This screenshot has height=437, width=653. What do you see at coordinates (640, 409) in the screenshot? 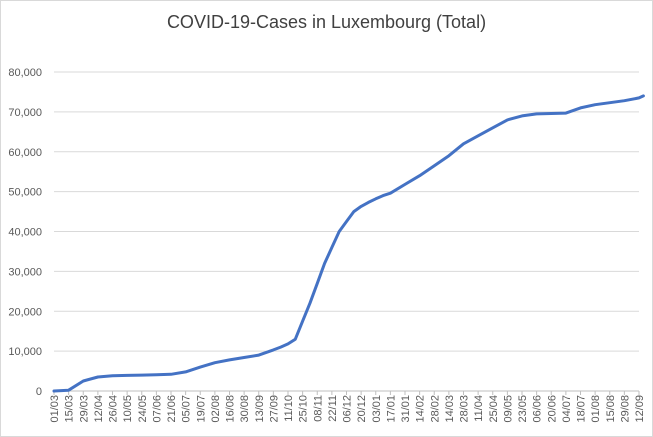
I see `x-tick-label: 12/09` at bounding box center [640, 409].